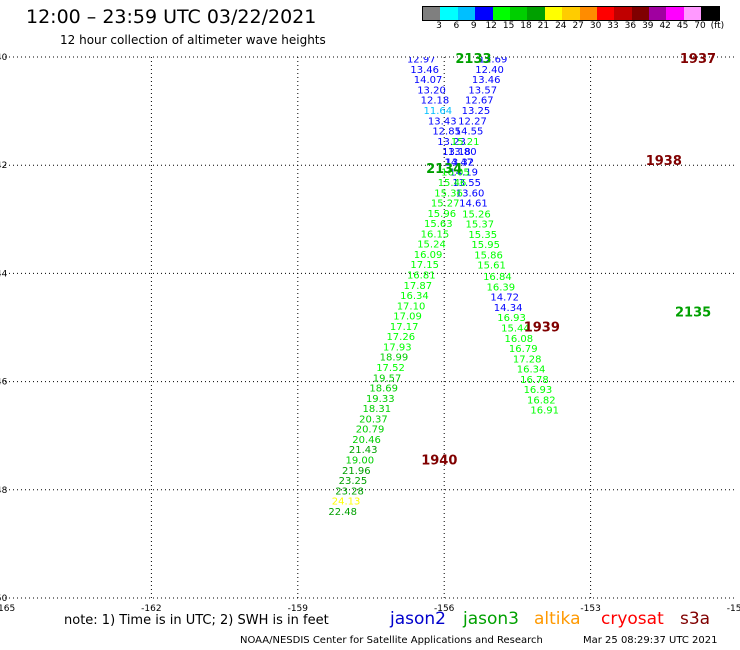 The height and width of the screenshot is (650, 740). Describe the element at coordinates (473, 26) in the screenshot. I see `color-scale-label: 9` at that location.